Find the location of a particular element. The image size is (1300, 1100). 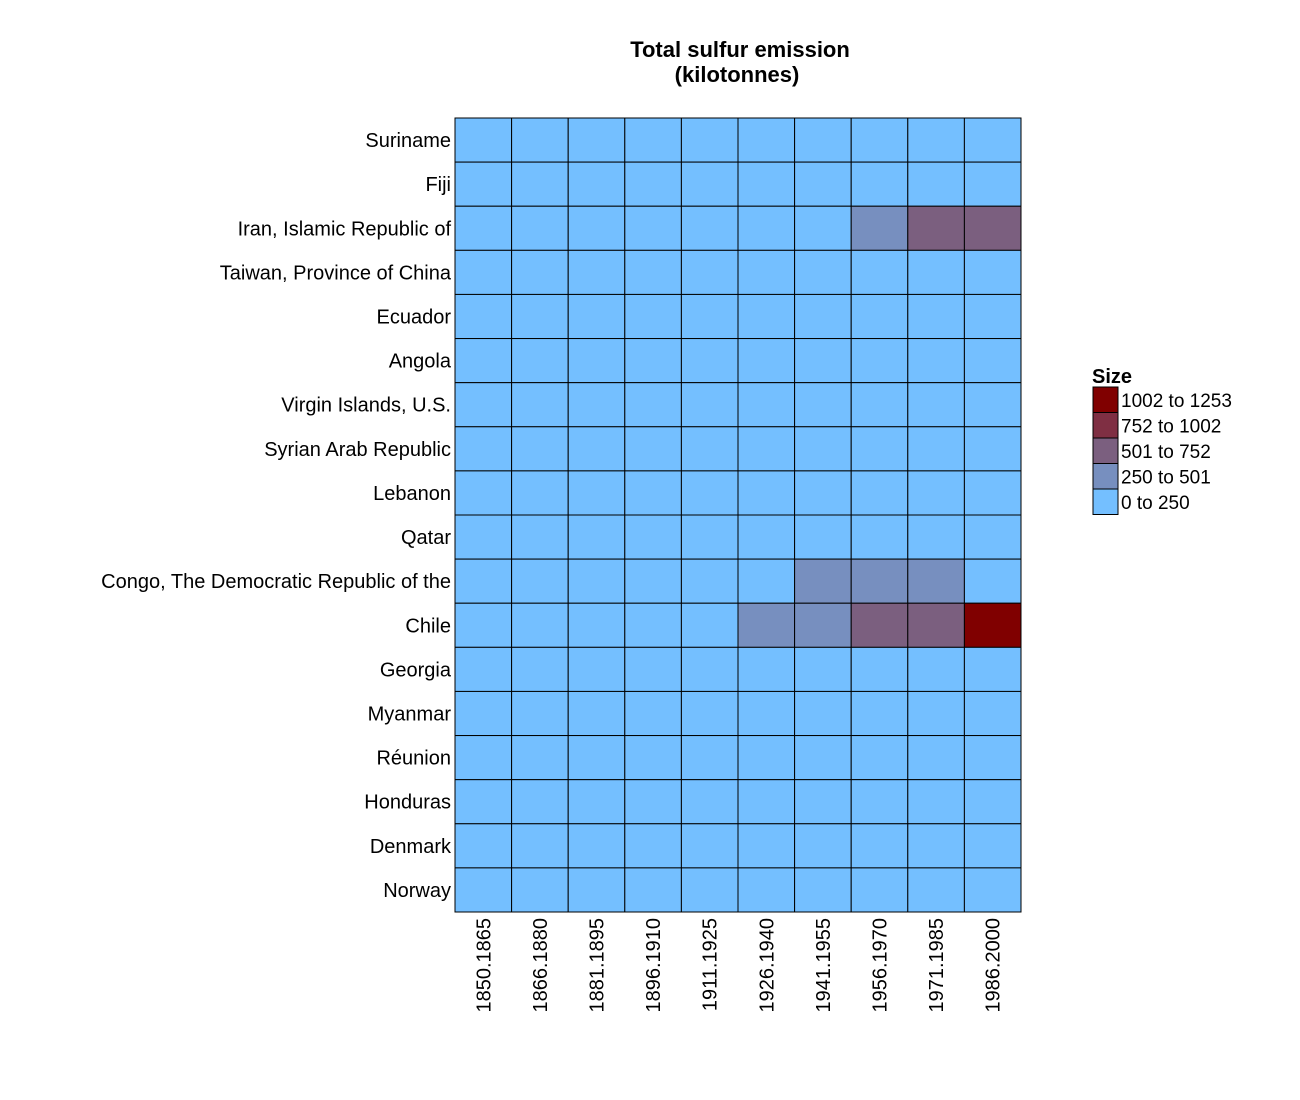

row-label: Qatar is located at coordinates (426, 538).